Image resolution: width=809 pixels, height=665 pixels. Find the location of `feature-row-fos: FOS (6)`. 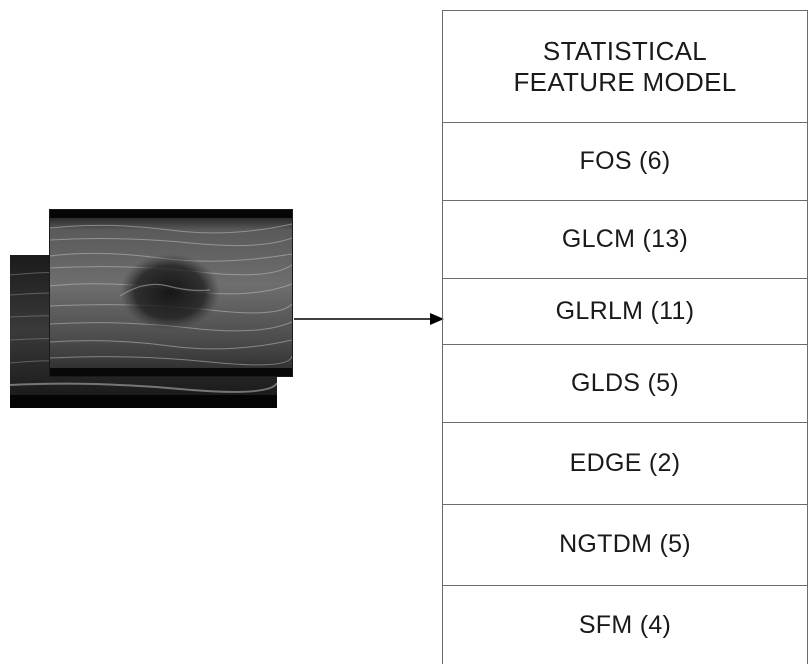

feature-row-fos: FOS (6) is located at coordinates (625, 162).